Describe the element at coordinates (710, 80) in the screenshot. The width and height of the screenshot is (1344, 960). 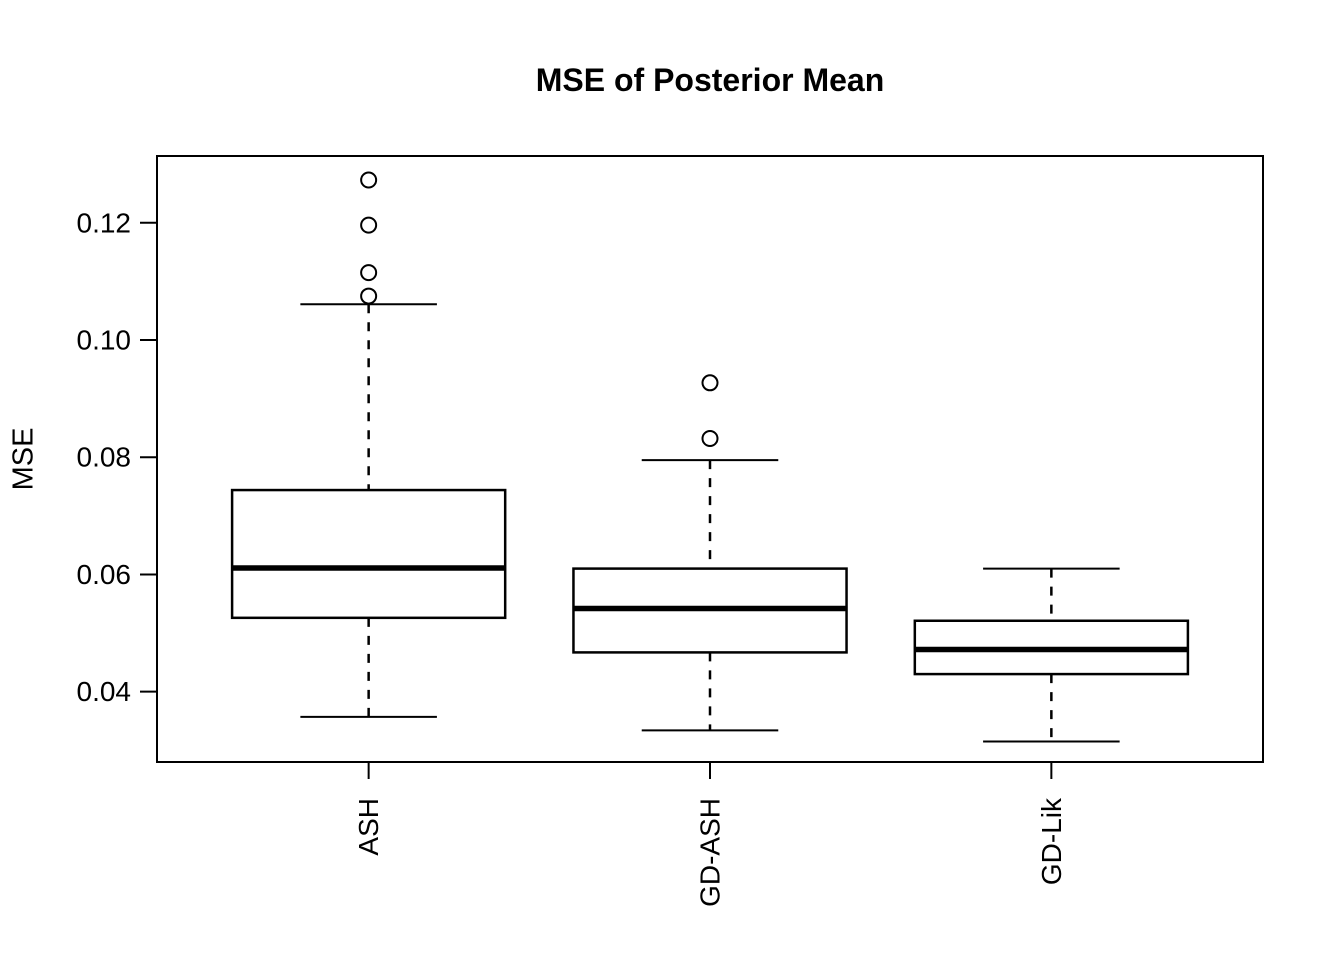
I see `chart-title: MSE of Posterior Mean` at that location.